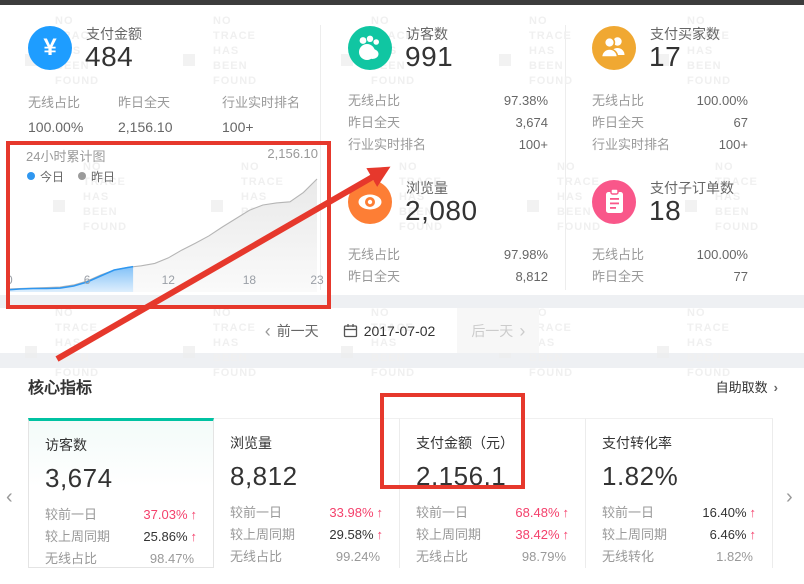 The image size is (804, 584). Describe the element at coordinates (537, 534) in the screenshot. I see `row-value: 38.42%` at that location.